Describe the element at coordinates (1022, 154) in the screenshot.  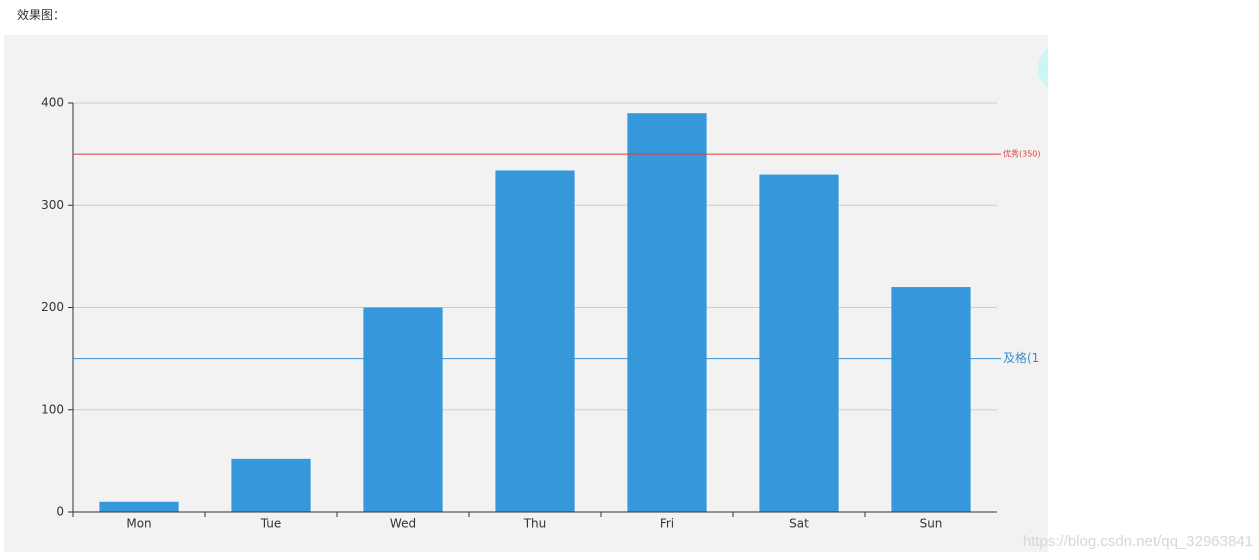
I see `mark-line-label: 优秀(350)` at that location.